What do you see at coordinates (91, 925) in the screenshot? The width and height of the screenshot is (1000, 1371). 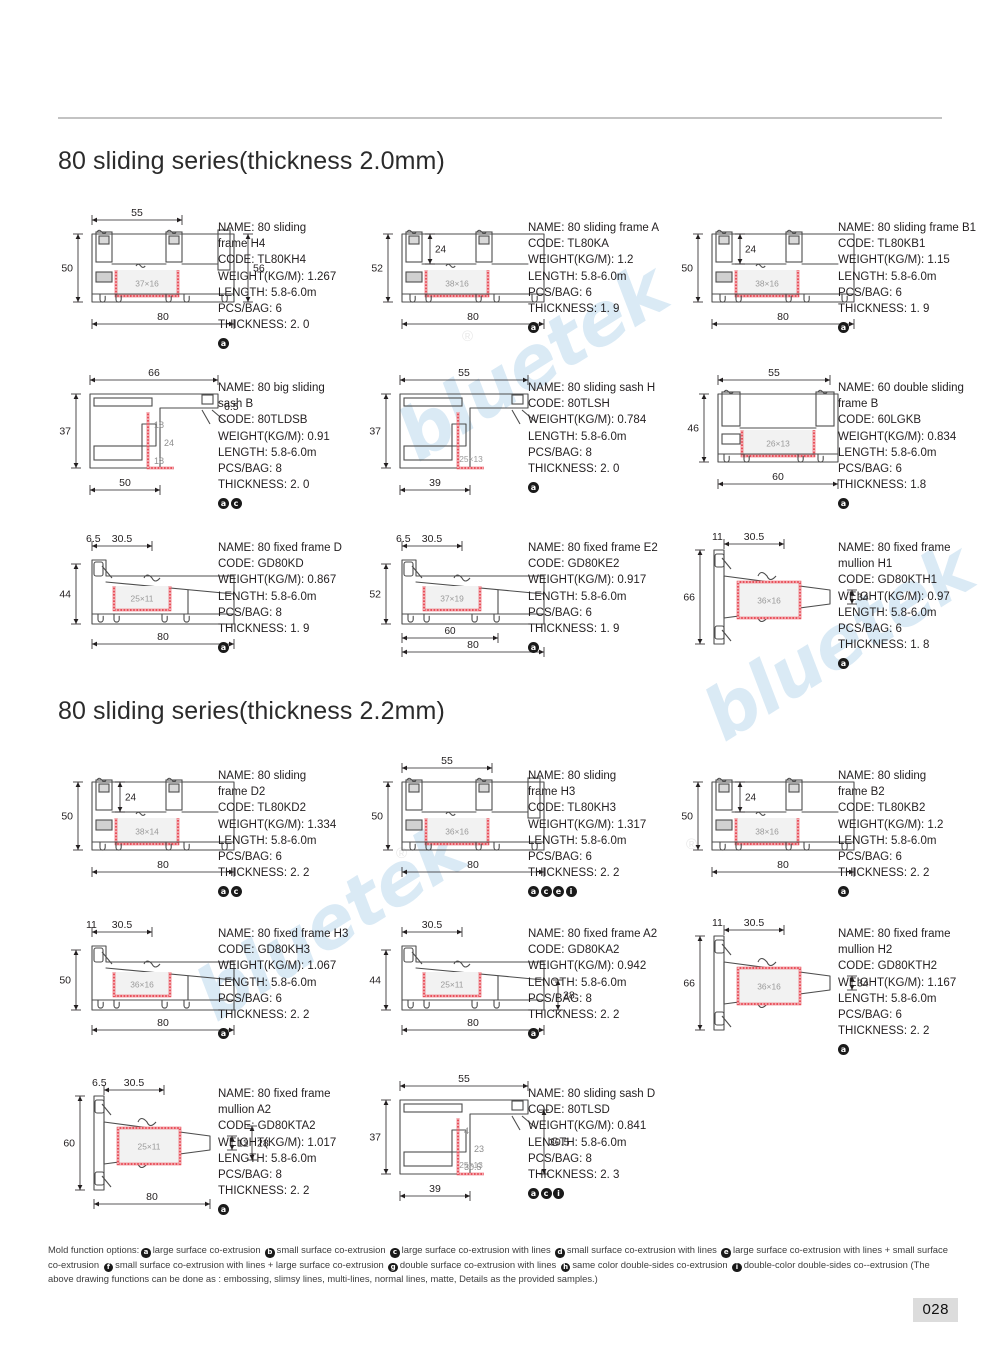 I see `svg-text: 11` at bounding box center [91, 925].